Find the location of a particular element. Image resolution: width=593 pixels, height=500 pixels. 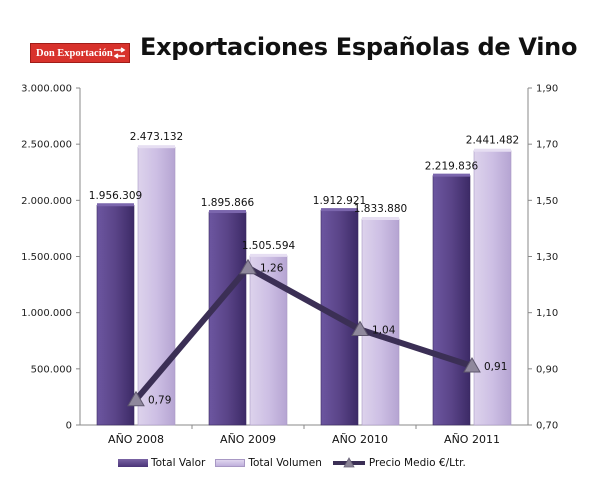

y-left-tick-label: 3.000.000 is located at coordinates (46, 89).